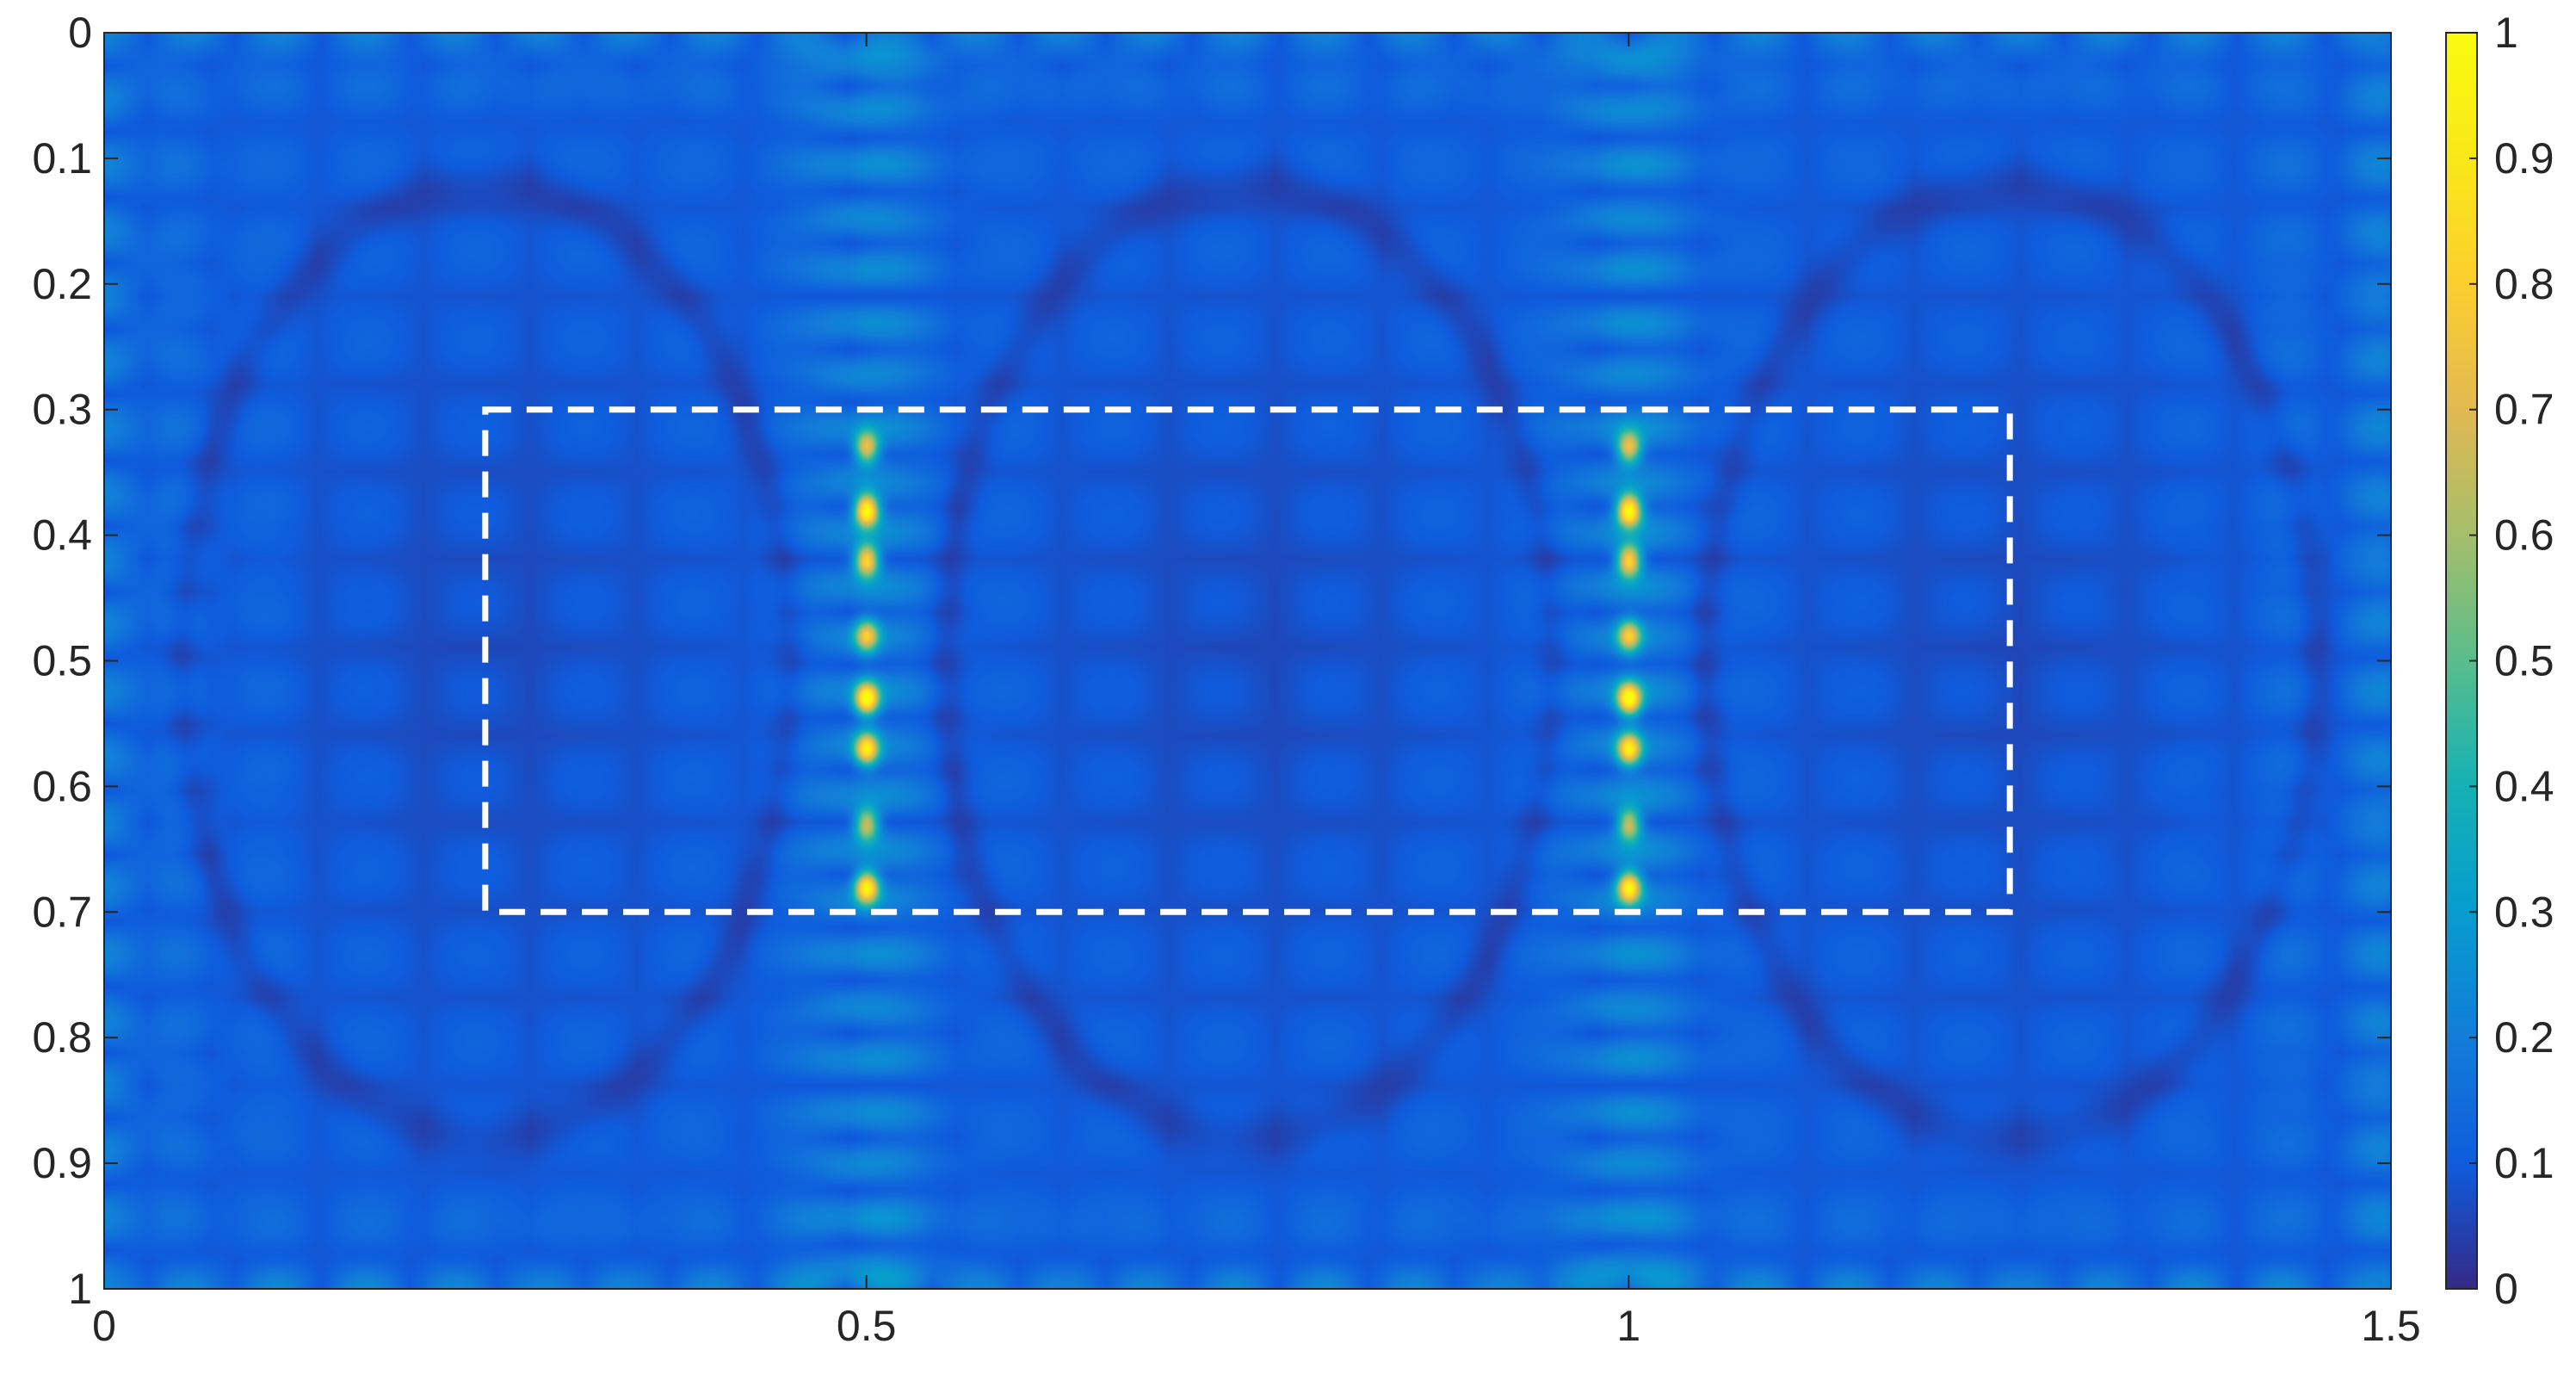  What do you see at coordinates (2524, 661) in the screenshot?
I see `colorbar-tick-label: 0.5` at bounding box center [2524, 661].